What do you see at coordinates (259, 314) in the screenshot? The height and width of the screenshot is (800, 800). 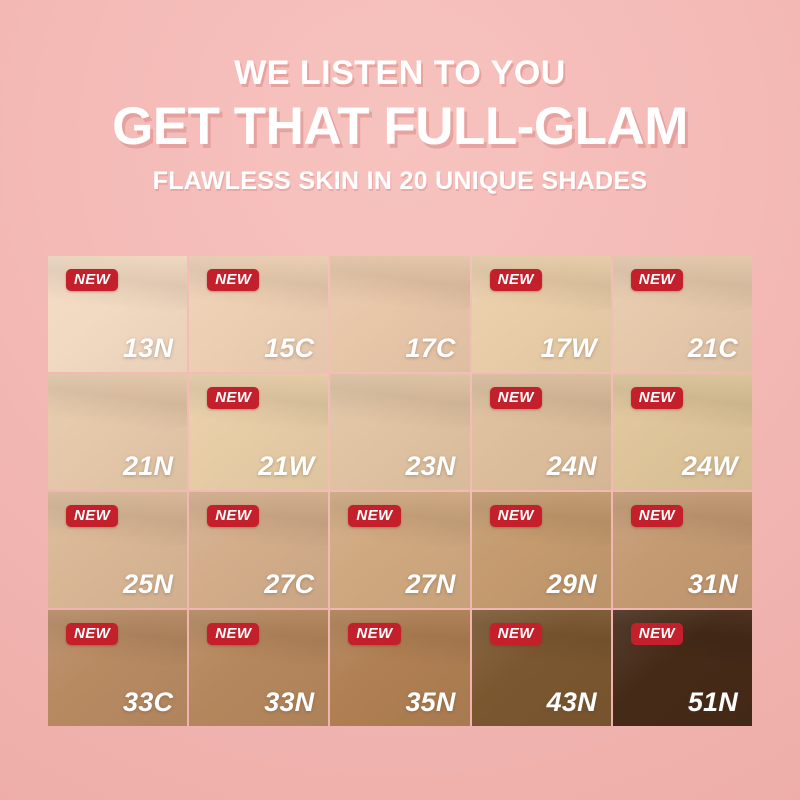 I see `shade-swatch: NEW 15C` at bounding box center [259, 314].